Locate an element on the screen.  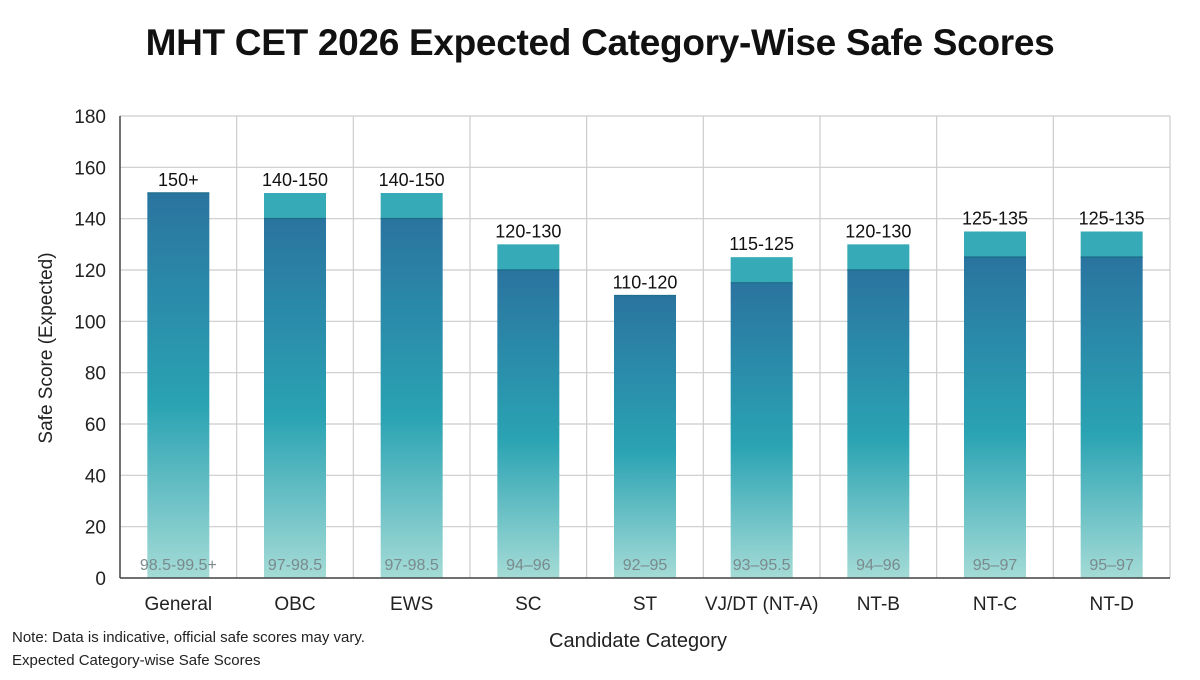
bar-value-label: 110-120 is located at coordinates (645, 283).